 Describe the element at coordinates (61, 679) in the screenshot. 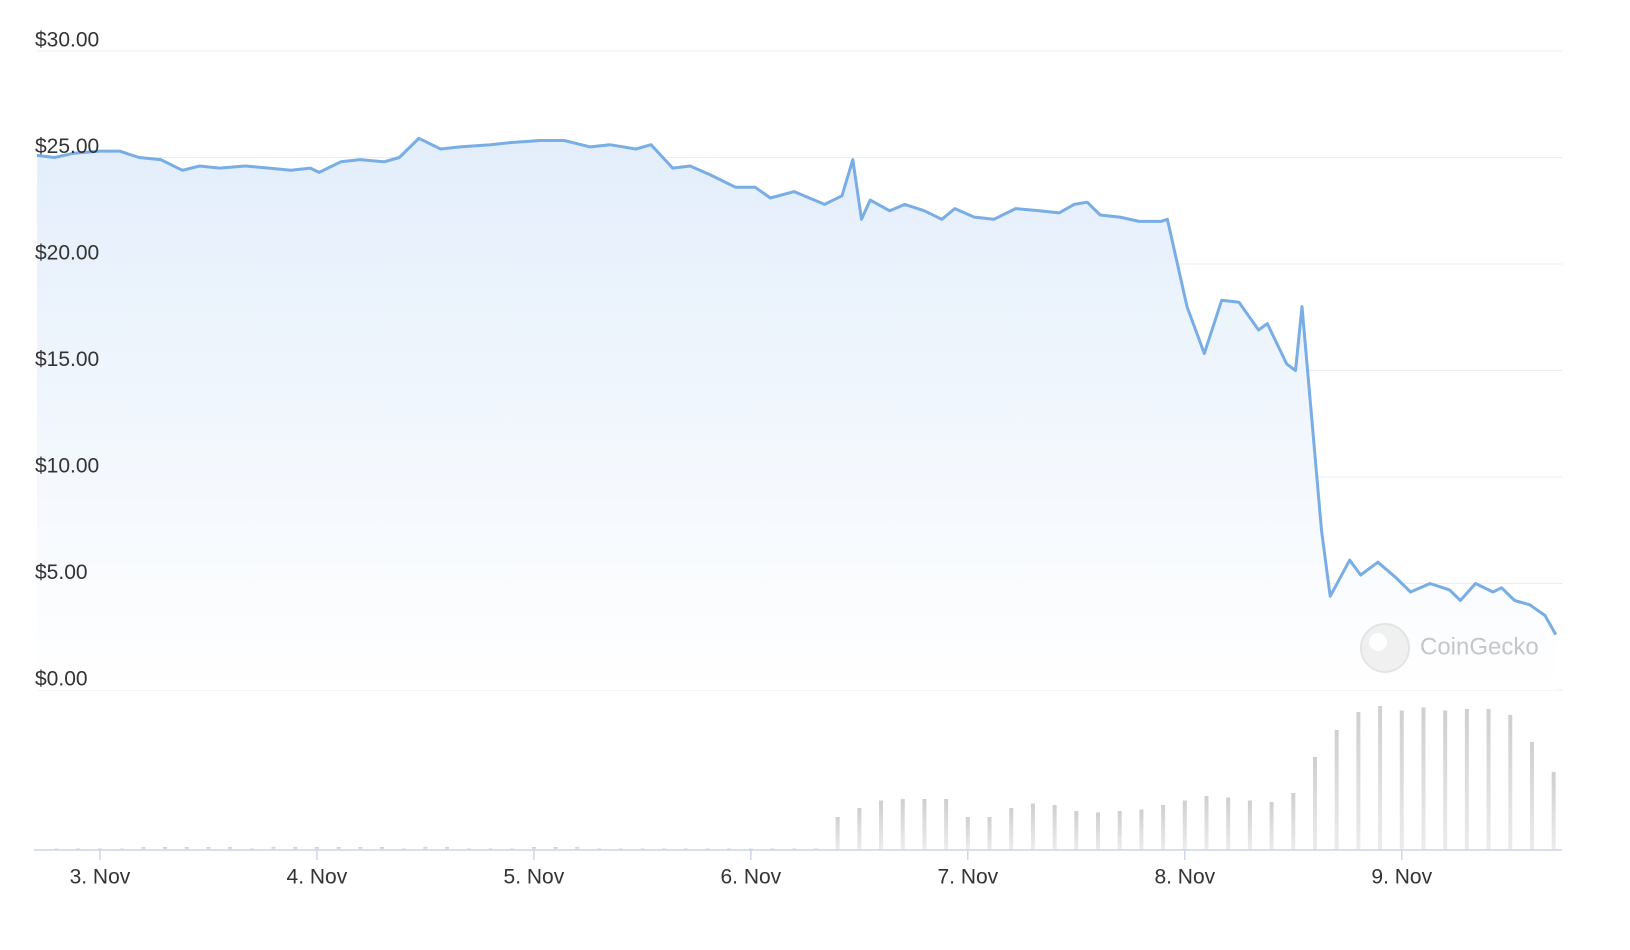

I see `y-tick-label: $0.00` at that location.